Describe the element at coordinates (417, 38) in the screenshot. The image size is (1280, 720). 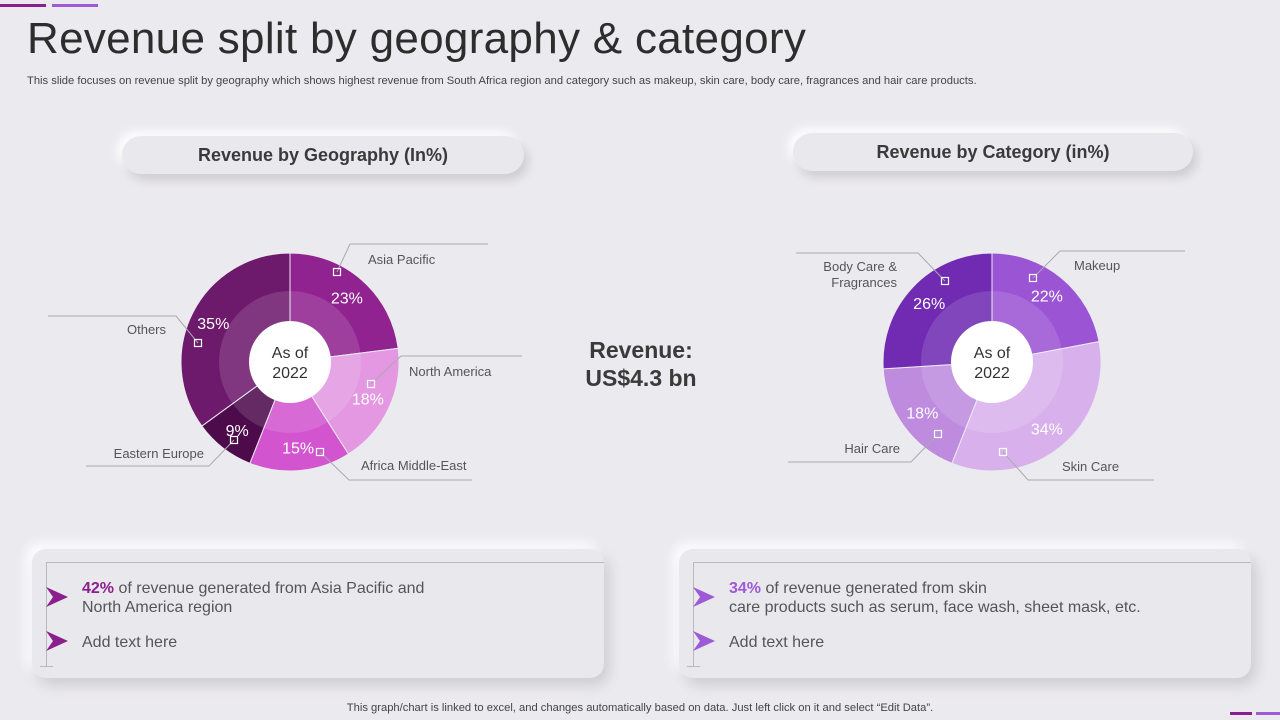
I see `page-title: Revenue split by geography & category` at that location.